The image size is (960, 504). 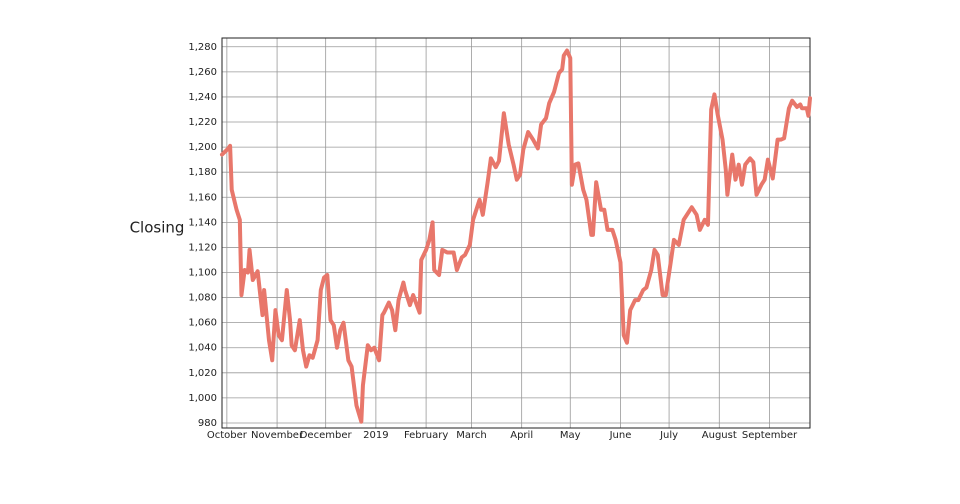 What do you see at coordinates (521, 435) in the screenshot?
I see `x-tick-label: April` at bounding box center [521, 435].